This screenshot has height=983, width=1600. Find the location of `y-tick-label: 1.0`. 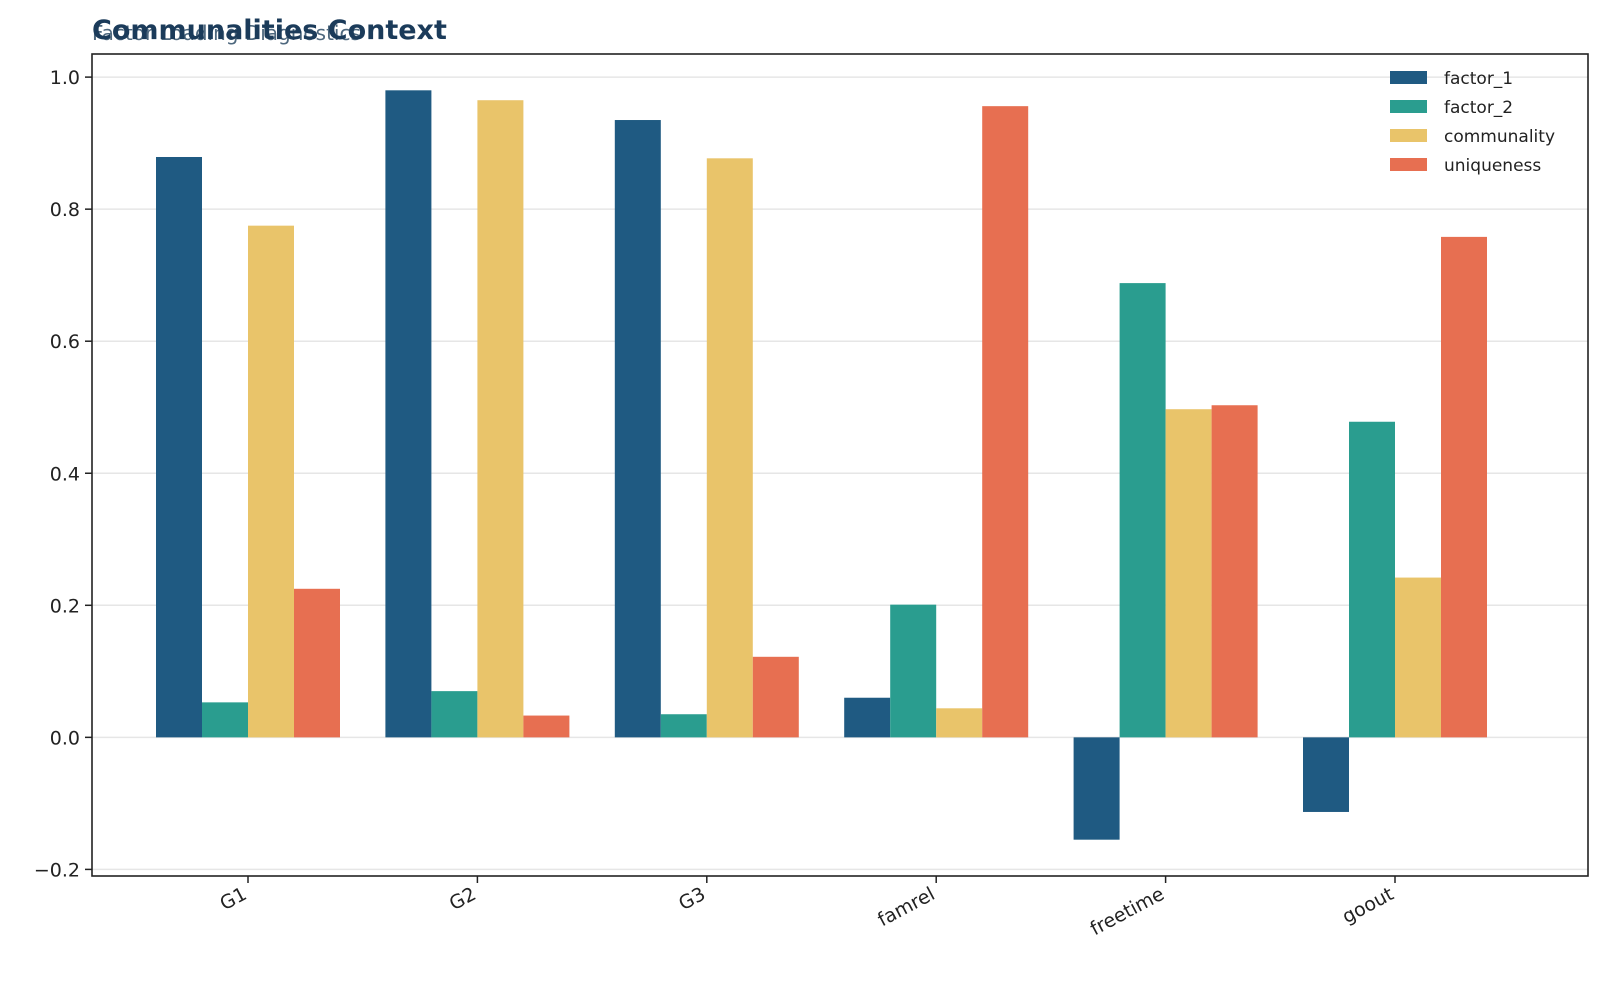

y-tick-label: 1.0 is located at coordinates (65, 78).